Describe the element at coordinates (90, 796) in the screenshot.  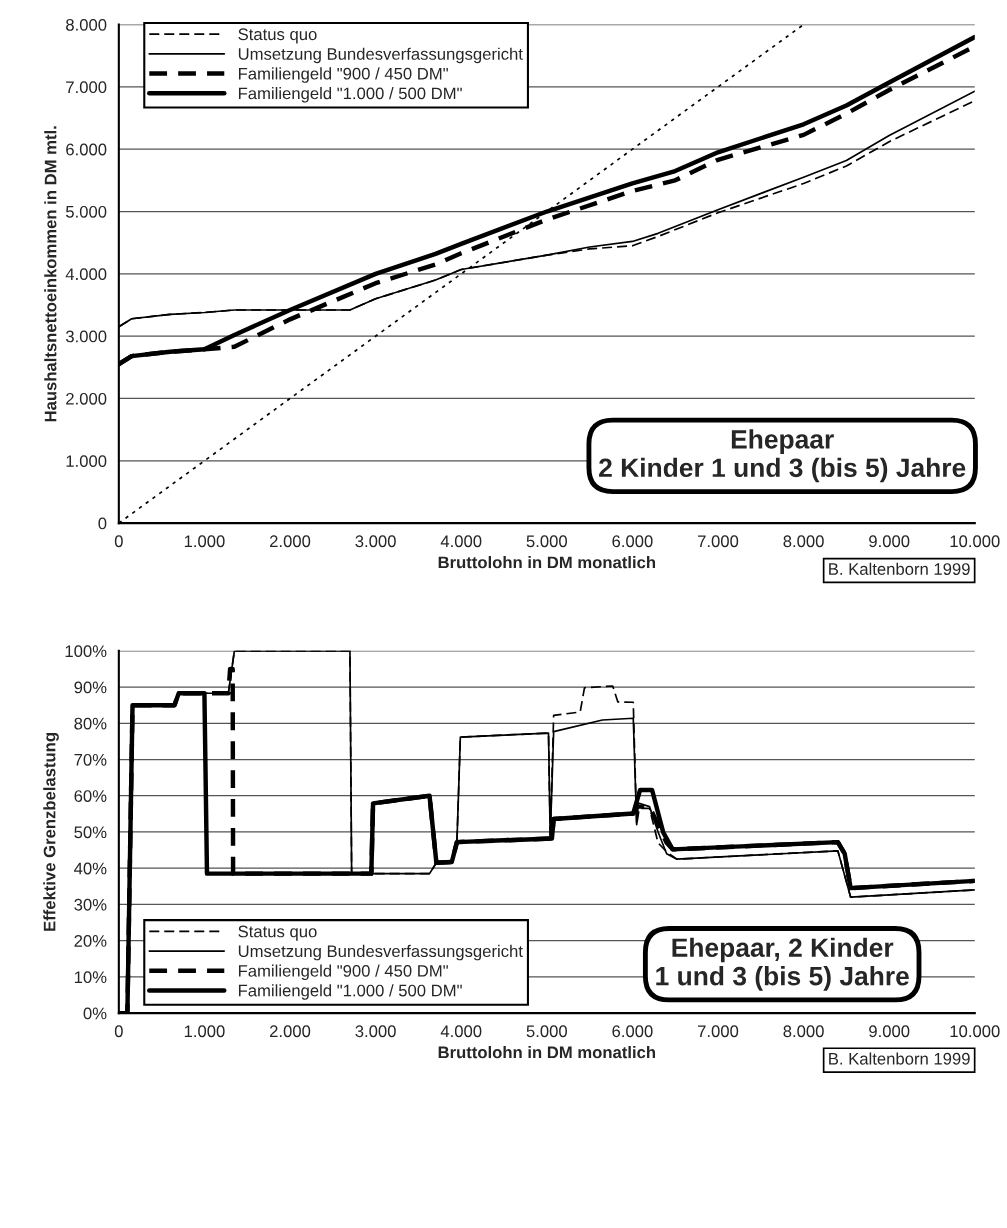
I see `y-tick-label: 60%` at that location.